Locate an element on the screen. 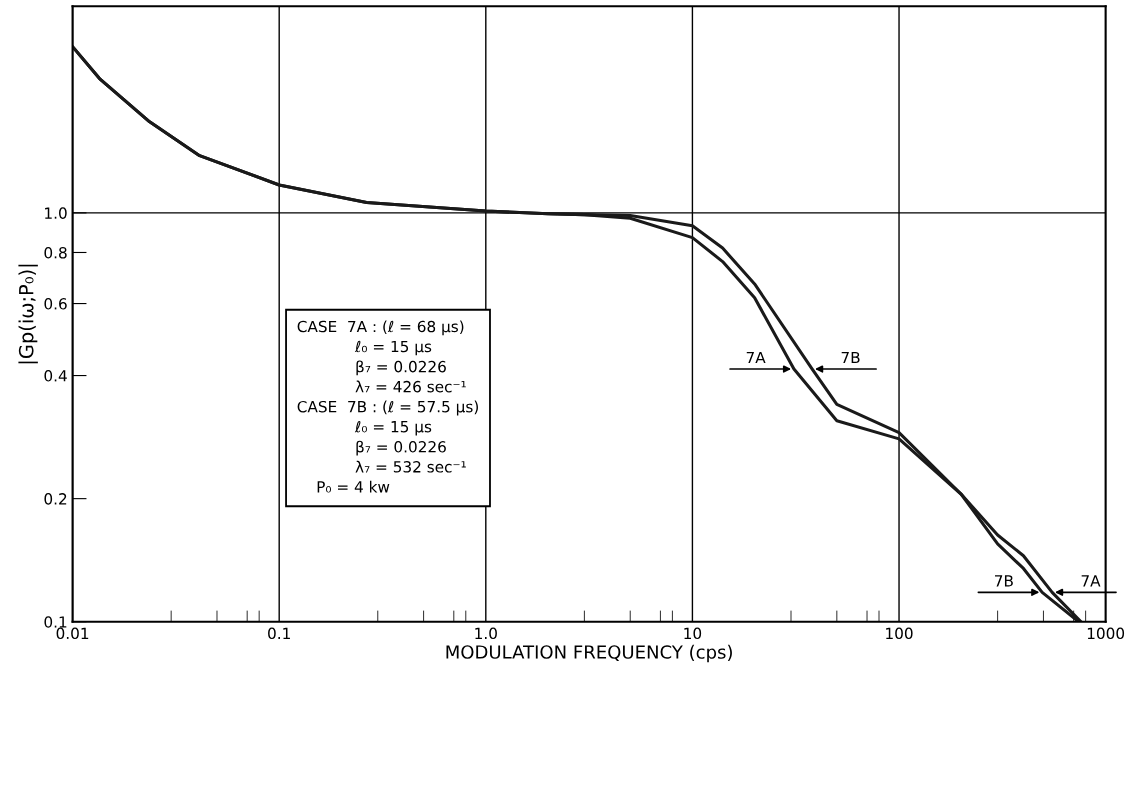 The height and width of the screenshot is (789, 1134). text: CASE 7A : (ℓ = 68 μs) ℓ₀ = 15 μs β₇ = 0.0226 λ₇ = 426 sec⁻¹ CASE 7B : (ℓ = 57.5 μs) ℓ₀ = 15 μs β₇ = 0.0226 λ₇ = 532 sec⁻¹ P₀ = 4 kw is located at coordinates (387, 406).